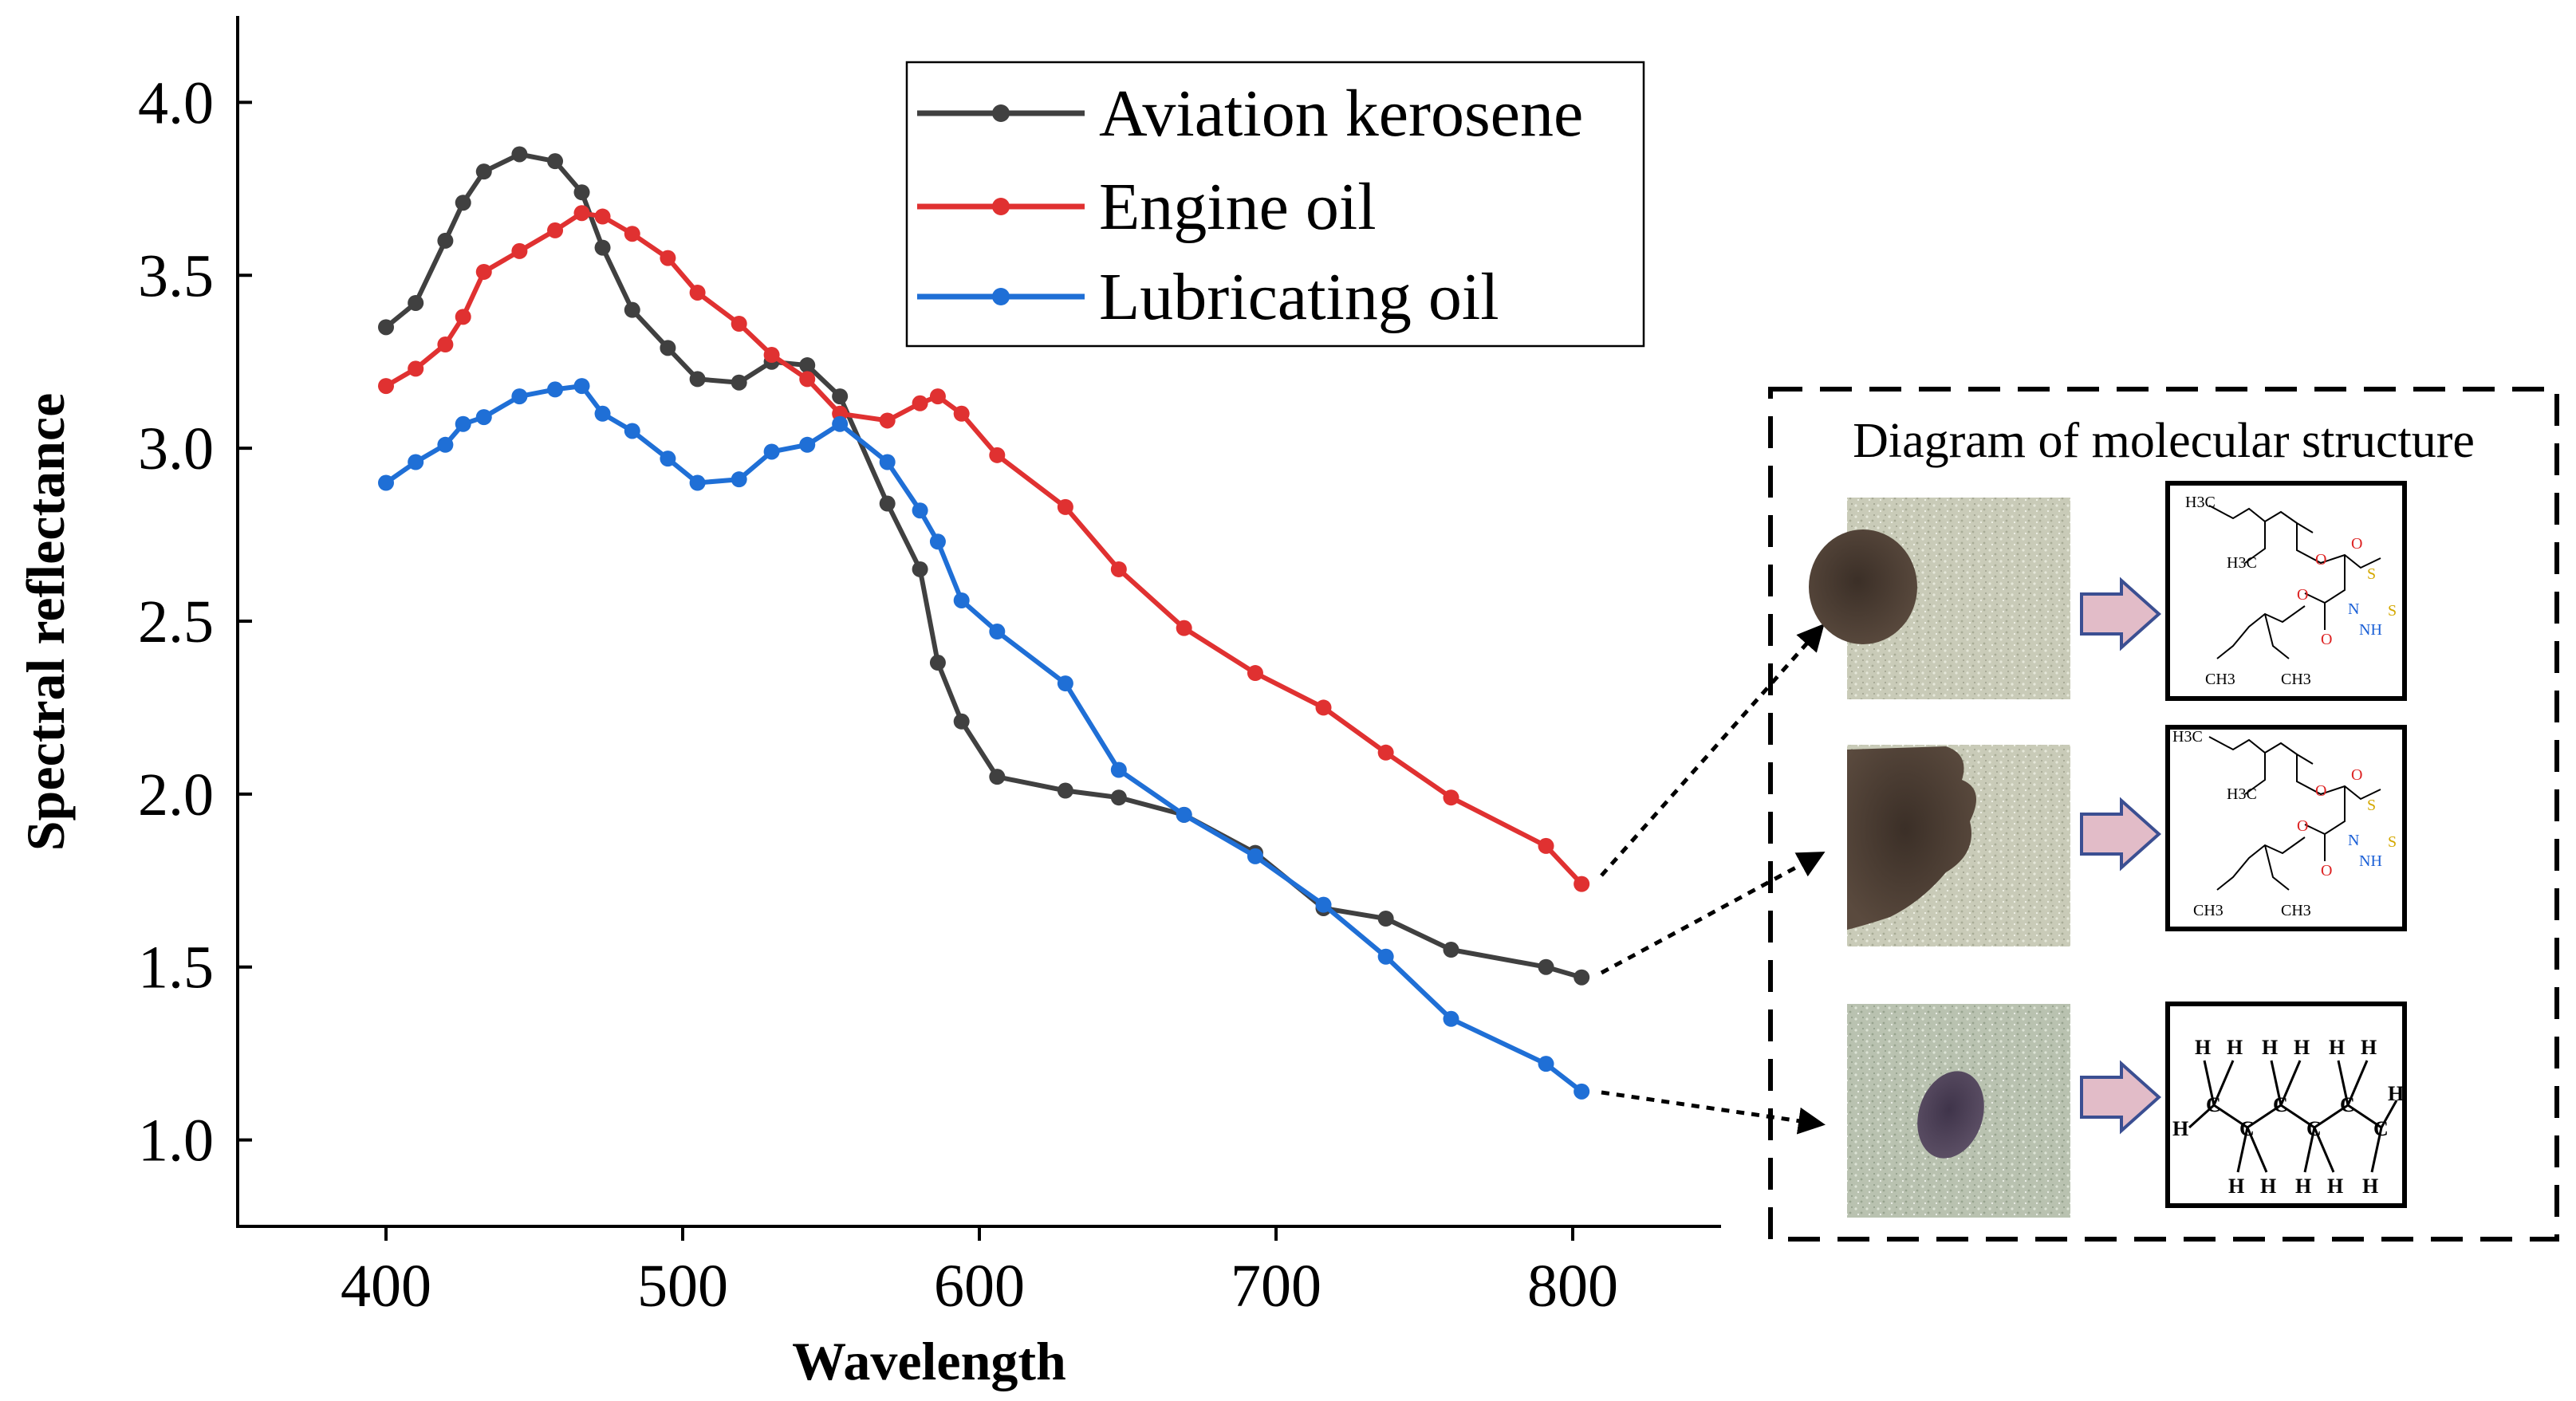 The height and width of the screenshot is (1401, 2576). Describe the element at coordinates (929, 1361) in the screenshot. I see `x-axis-title: Wavelength` at that location.